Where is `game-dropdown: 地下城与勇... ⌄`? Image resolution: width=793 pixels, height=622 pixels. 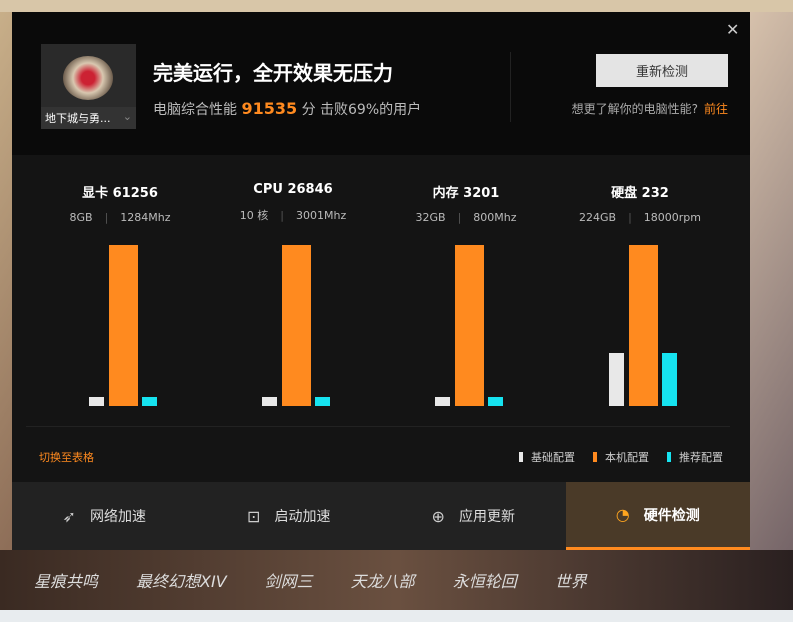
game-dropdown: 地下城与勇... ⌄ is located at coordinates (88, 118).